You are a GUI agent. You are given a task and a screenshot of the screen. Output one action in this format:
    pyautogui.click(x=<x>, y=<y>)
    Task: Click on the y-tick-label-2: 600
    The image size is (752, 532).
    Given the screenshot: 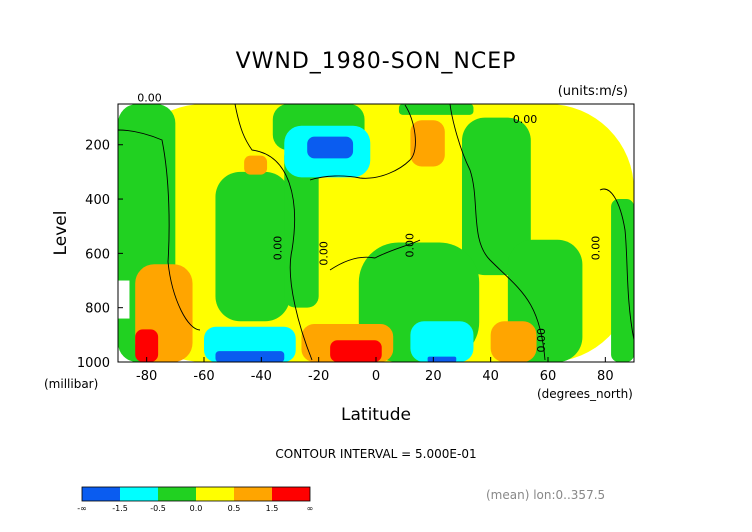 What is the action you would take?
    pyautogui.click(x=97, y=254)
    